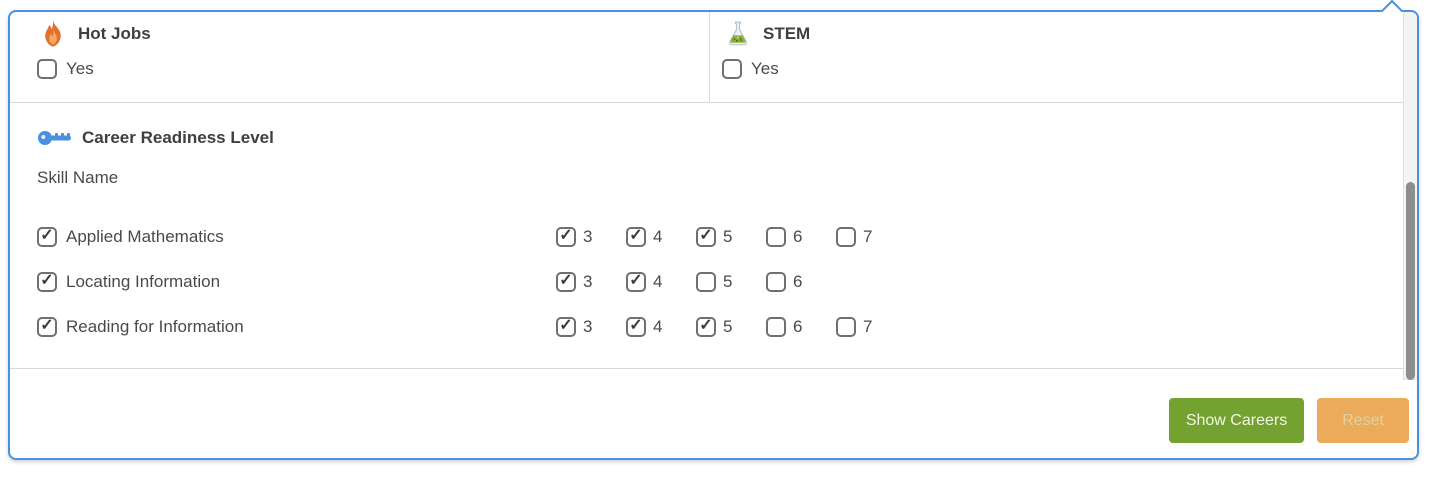  Describe the element at coordinates (80, 68) in the screenshot. I see `hot-jobs-yes-label: Yes` at that location.